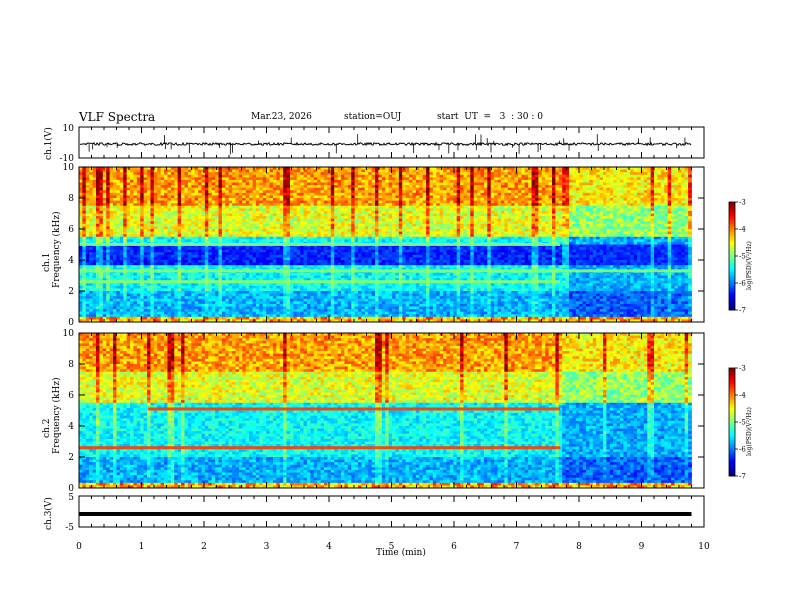 This screenshot has height=612, width=792. What do you see at coordinates (67, 159) in the screenshot?
I see `ch1-ytick-bottom: -10` at bounding box center [67, 159].